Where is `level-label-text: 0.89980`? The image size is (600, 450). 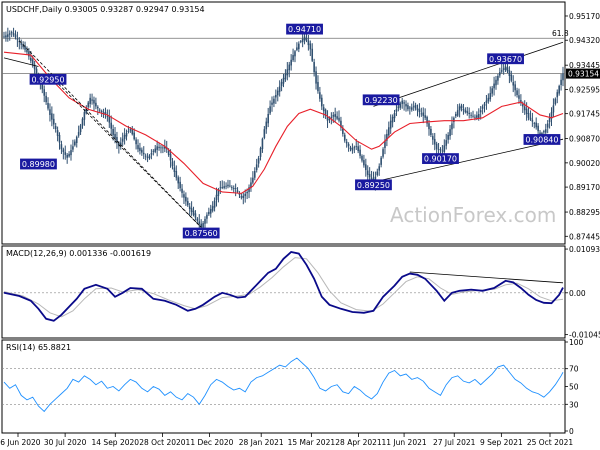 level-label-text: 0.89980 is located at coordinates (38, 164).